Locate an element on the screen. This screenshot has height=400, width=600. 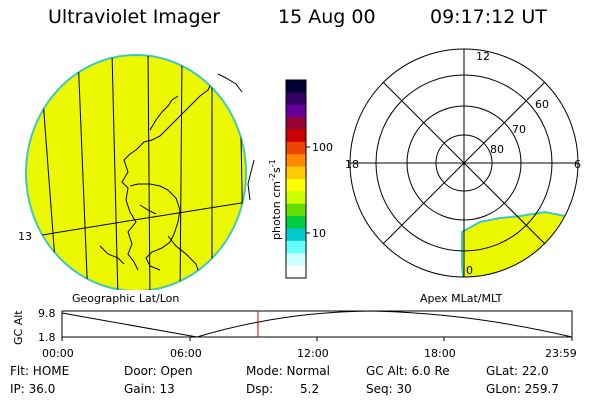
app-title: Ultraviolet Imager is located at coordinates (134, 17).